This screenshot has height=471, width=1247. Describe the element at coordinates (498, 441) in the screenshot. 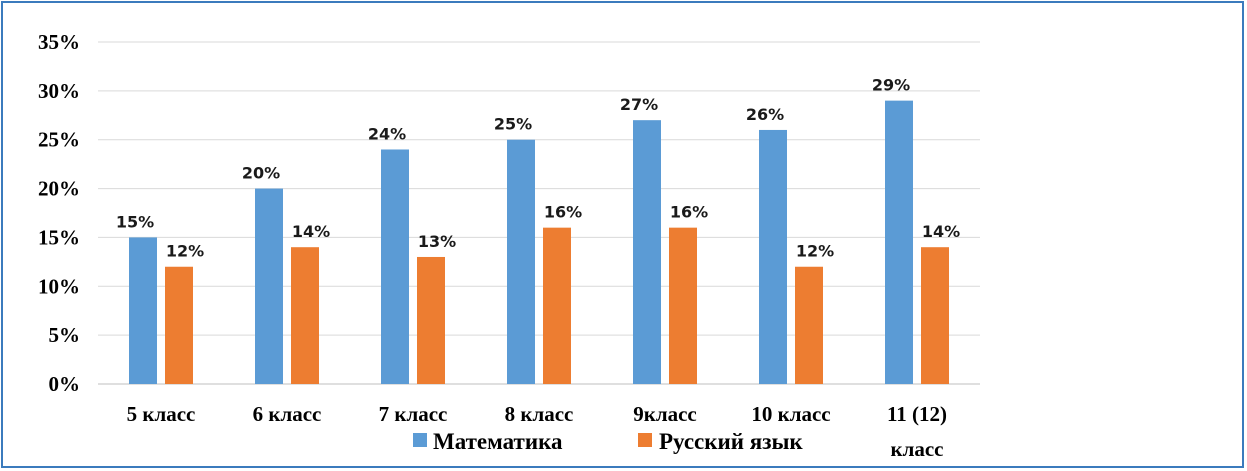

I see `legend-label: Математика` at that location.